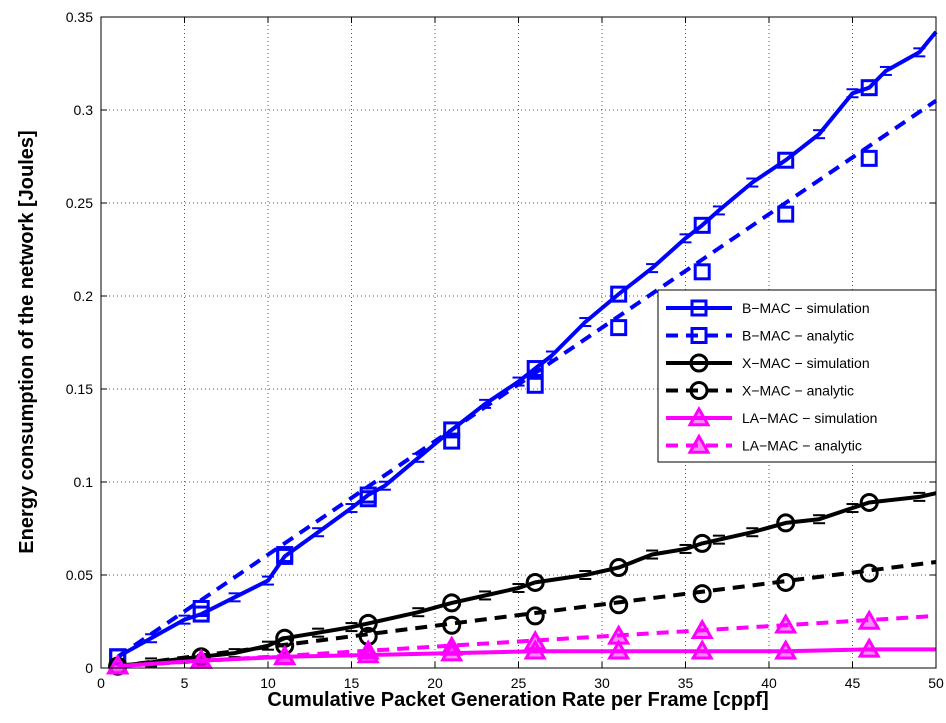  I want to click on legend-label: LA−MAC − analytic, so click(802, 446).